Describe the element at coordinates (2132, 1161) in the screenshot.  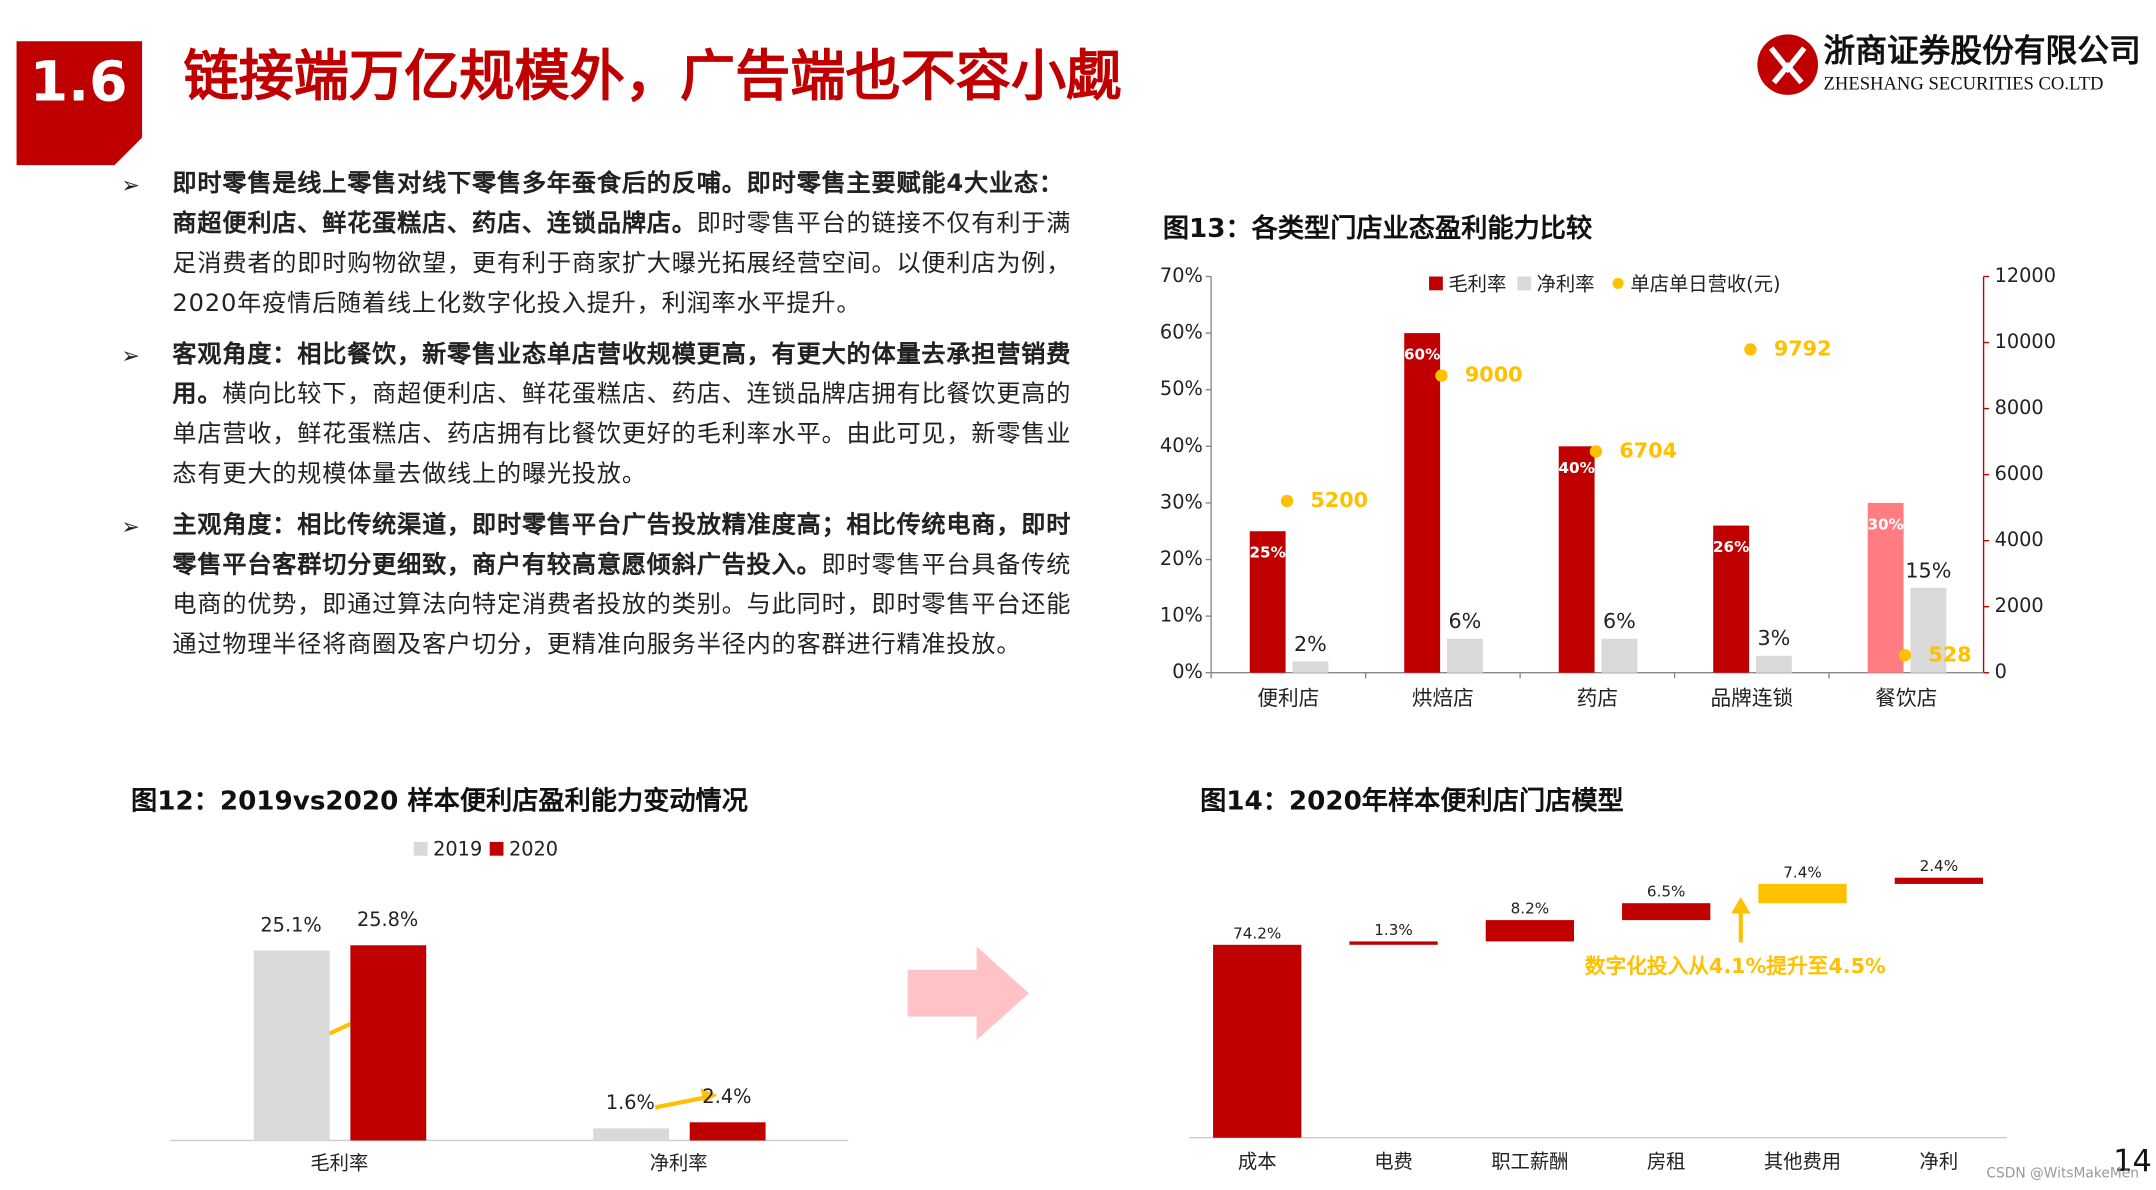
I see `page-number: 14` at that location.